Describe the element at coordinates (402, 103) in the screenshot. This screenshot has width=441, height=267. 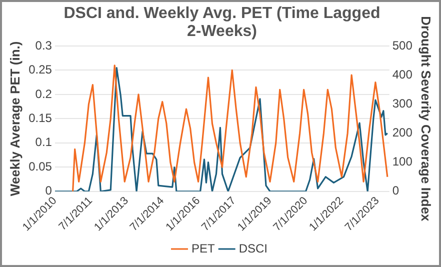
I see `y2-tick-label: 300` at that location.